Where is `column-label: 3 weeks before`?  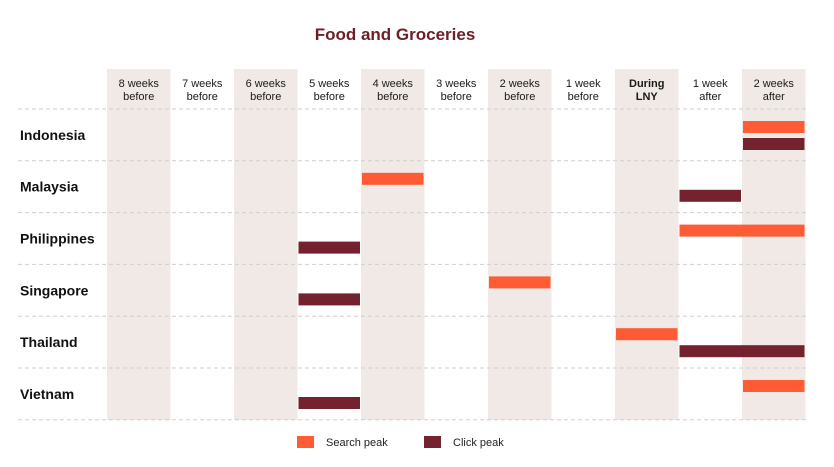
column-label: 3 weeks before is located at coordinates (456, 90).